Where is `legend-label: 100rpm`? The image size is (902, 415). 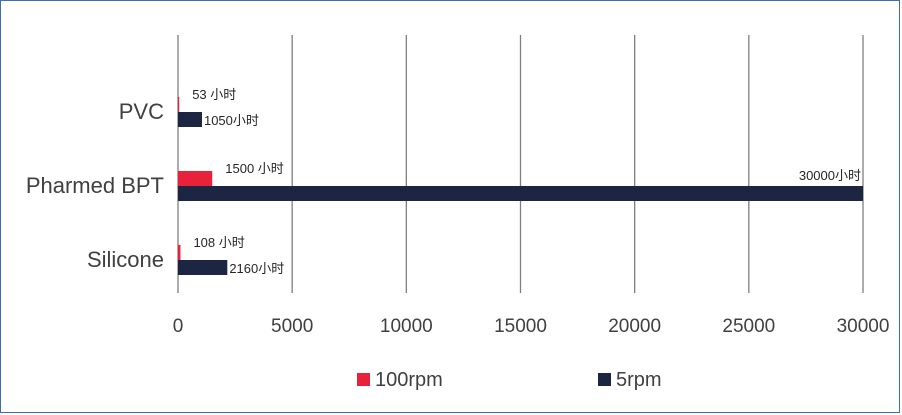
legend-label: 100rpm is located at coordinates (409, 380).